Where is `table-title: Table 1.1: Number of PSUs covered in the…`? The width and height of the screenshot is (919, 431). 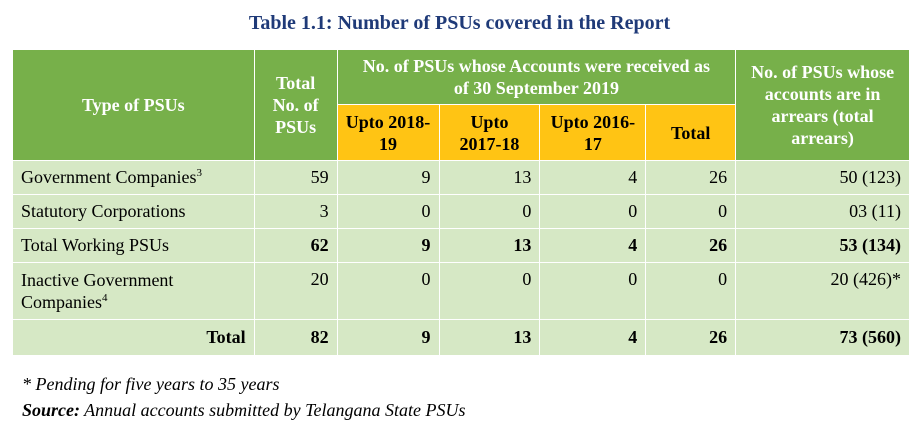 table-title: Table 1.1: Number of PSUs covered in the… is located at coordinates (459, 23).